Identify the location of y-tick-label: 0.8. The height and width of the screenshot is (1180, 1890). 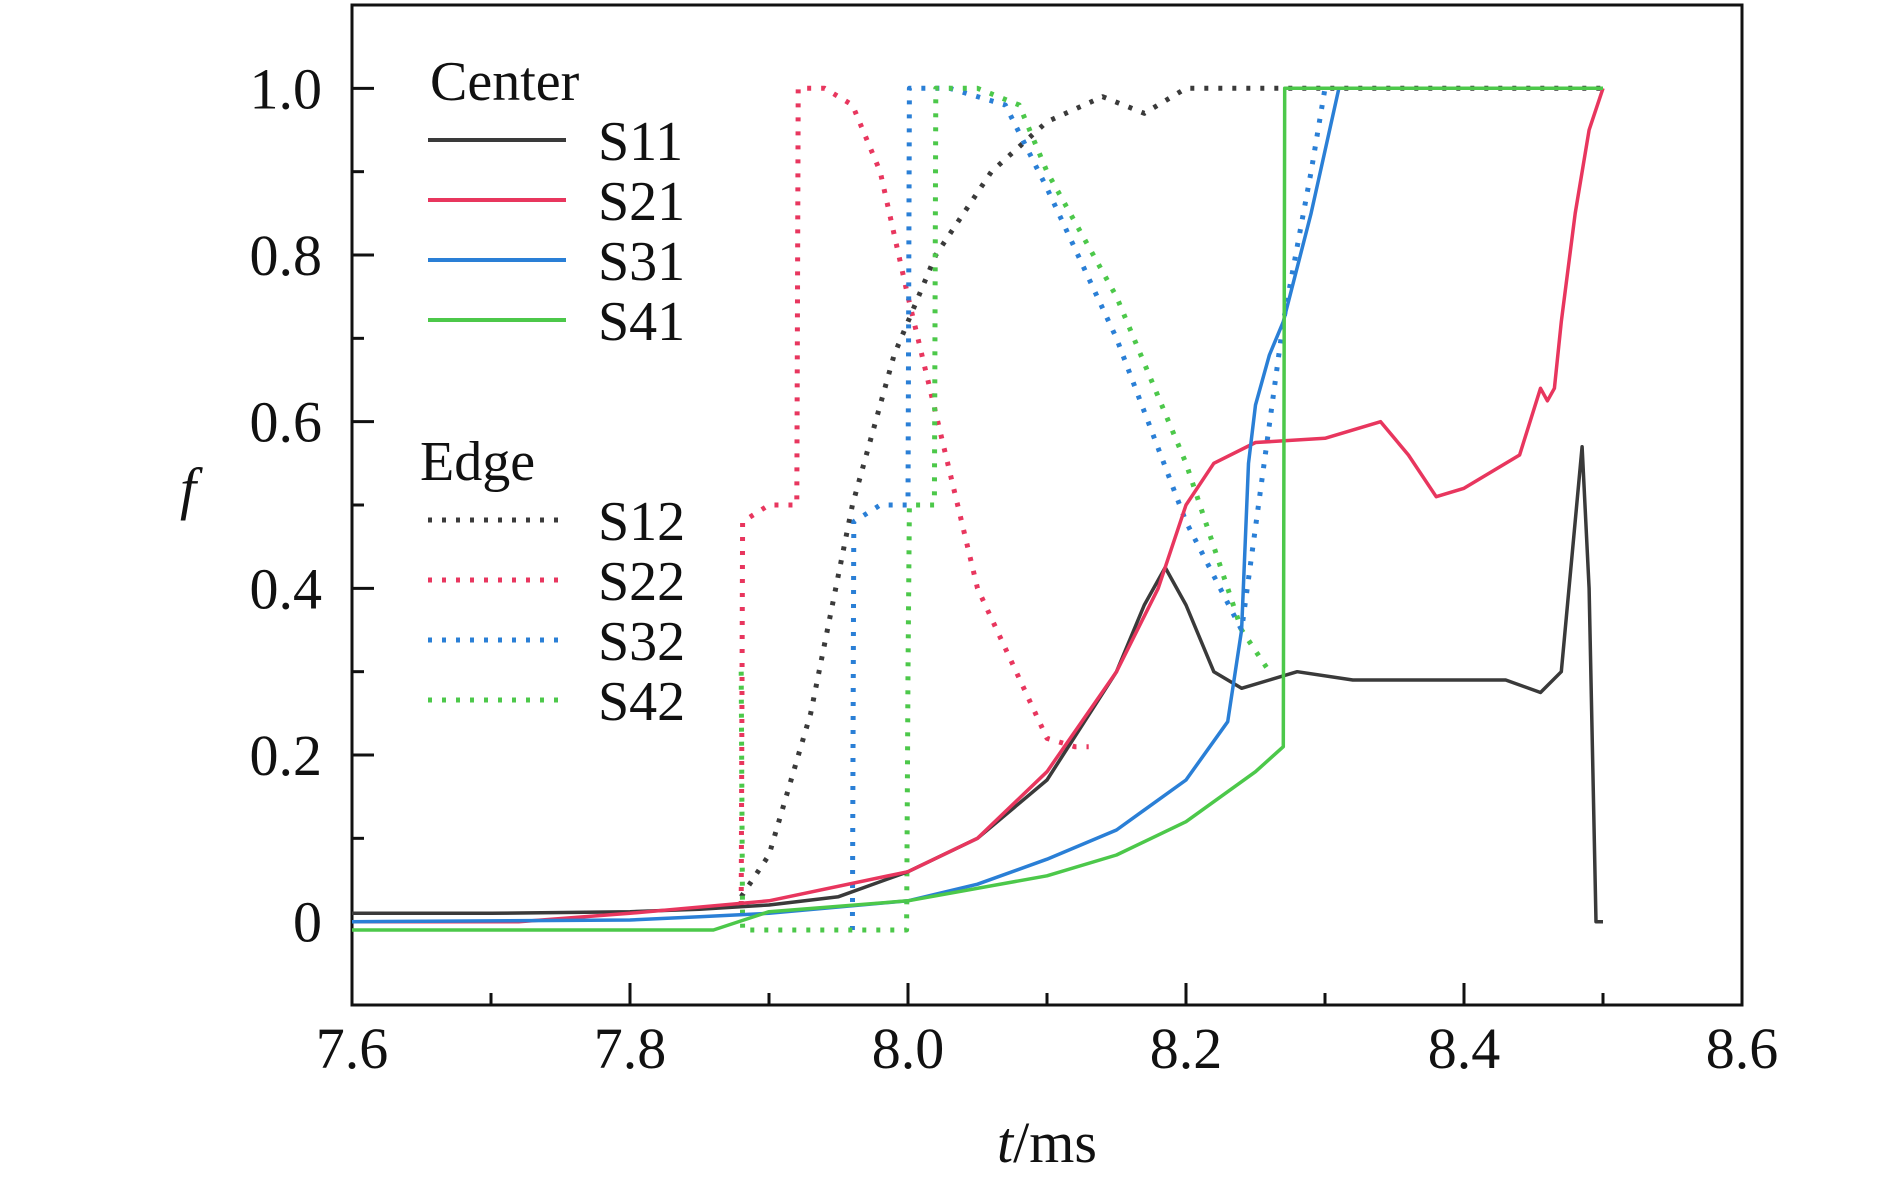
(286, 255).